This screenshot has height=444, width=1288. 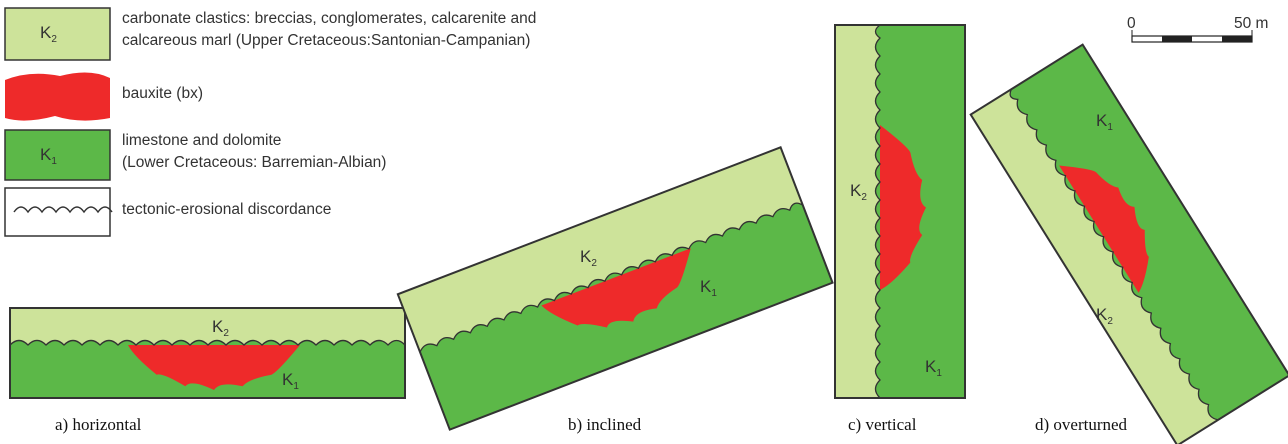 What do you see at coordinates (1251, 23) in the screenshot?
I see `scale-length: 50 m` at bounding box center [1251, 23].